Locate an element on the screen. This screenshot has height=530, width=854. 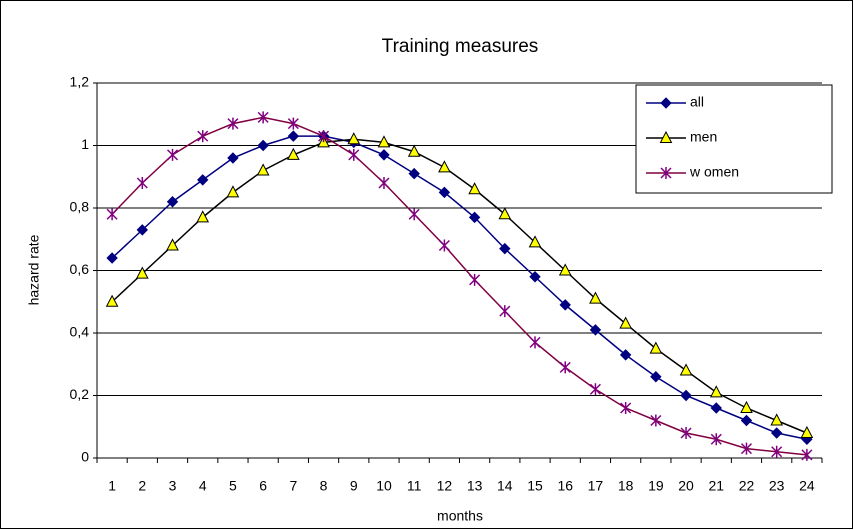
x-axis-label: months is located at coordinates (460, 516).